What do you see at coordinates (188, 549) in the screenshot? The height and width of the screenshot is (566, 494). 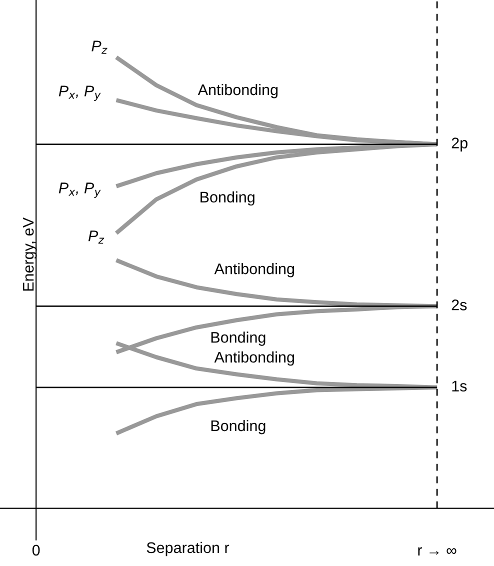 I see `x-axis-title: Separation r` at bounding box center [188, 549].